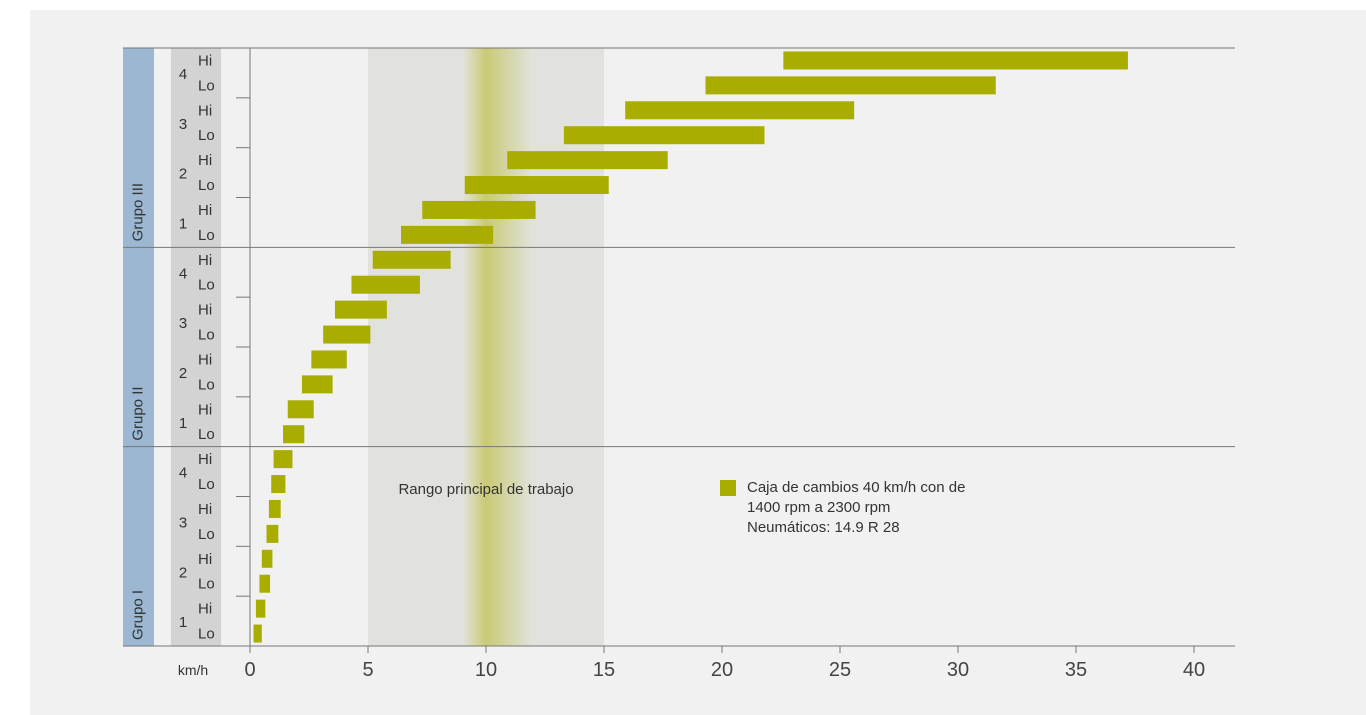 The height and width of the screenshot is (715, 1366). Describe the element at coordinates (367, 670) in the screenshot. I see `x-tick-label: 5` at that location.